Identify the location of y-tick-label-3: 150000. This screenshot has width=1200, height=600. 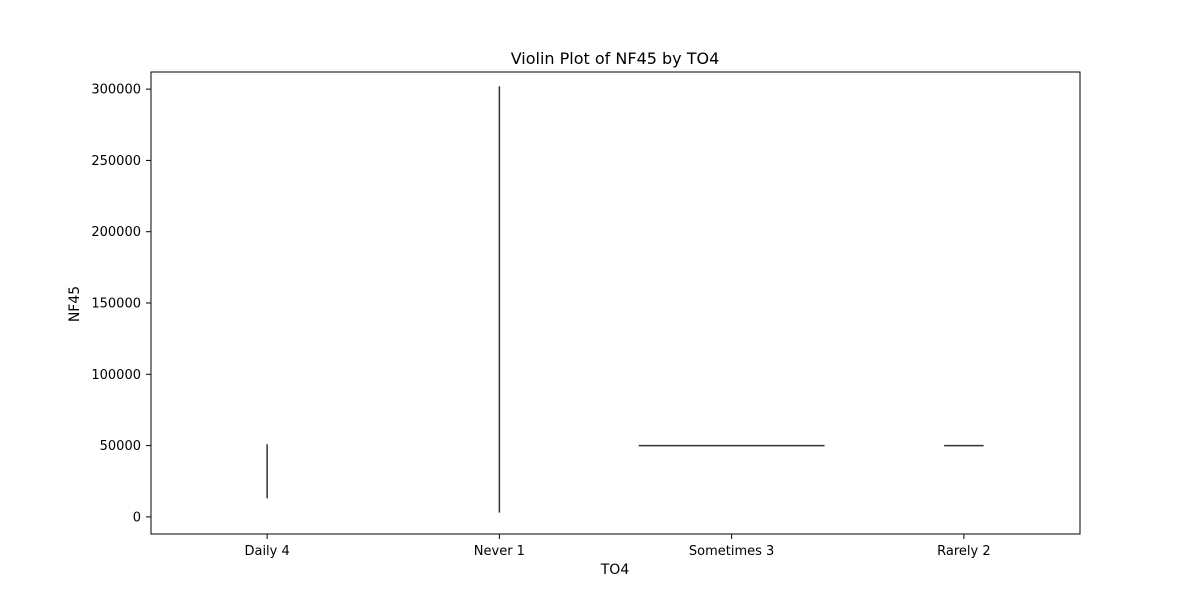
(116, 304).